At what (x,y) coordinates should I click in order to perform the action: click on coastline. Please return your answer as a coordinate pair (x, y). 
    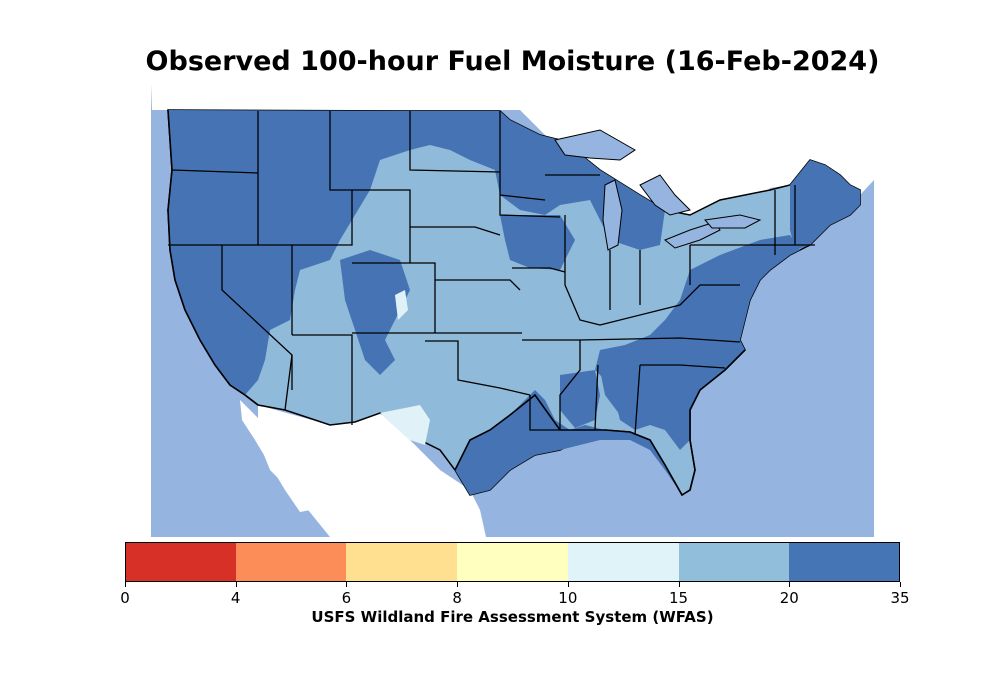
    Looking at the image, I should click on (213, 257).